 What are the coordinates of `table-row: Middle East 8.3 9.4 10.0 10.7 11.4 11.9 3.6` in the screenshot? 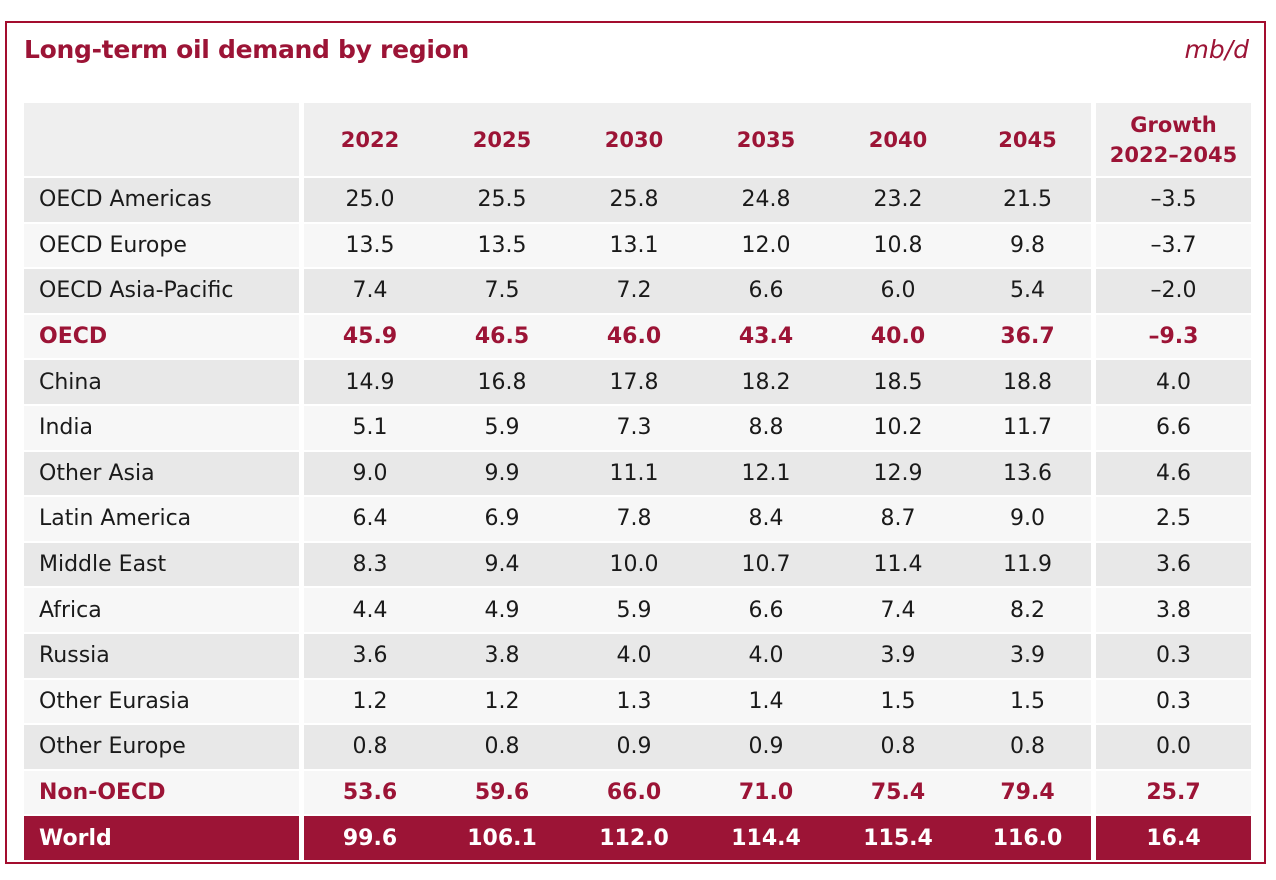 It's located at (637, 565).